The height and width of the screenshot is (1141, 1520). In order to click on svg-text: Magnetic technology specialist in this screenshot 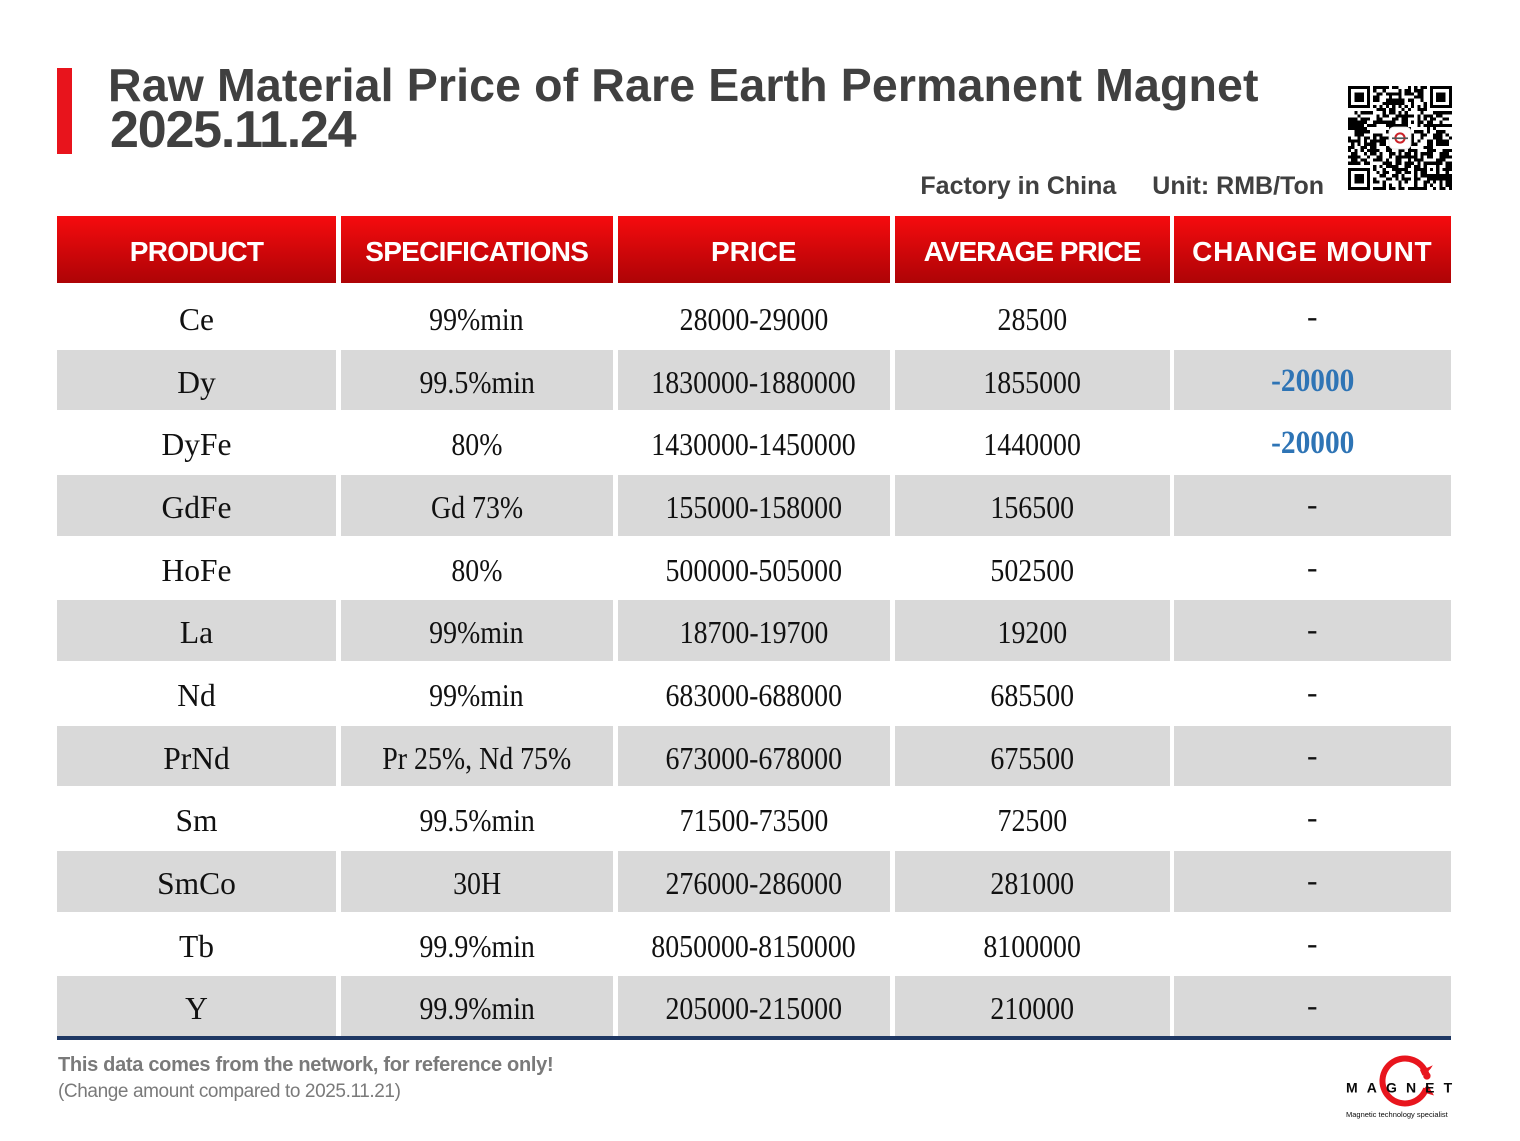, I will do `click(1397, 1114)`.